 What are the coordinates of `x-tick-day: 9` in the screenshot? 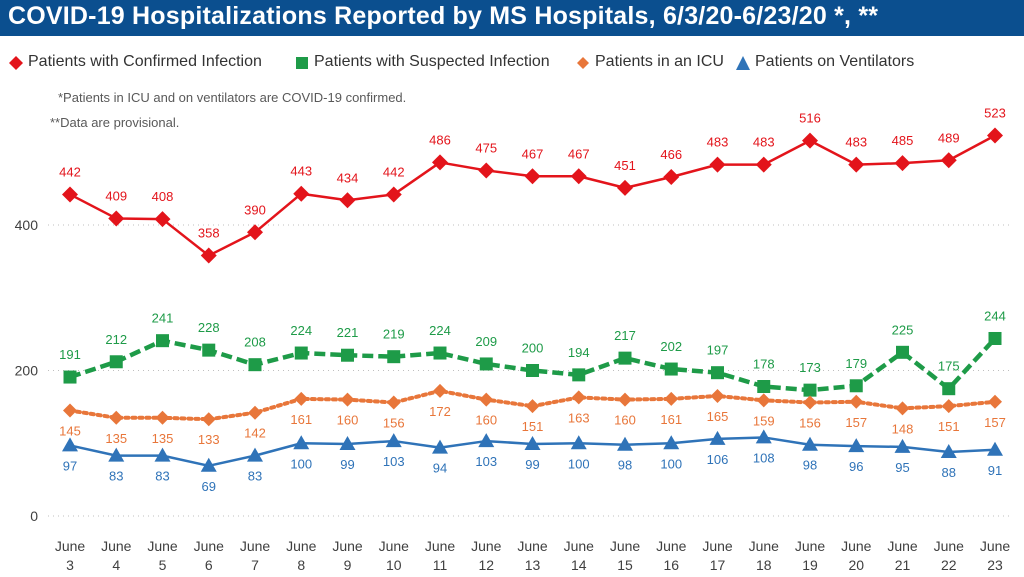 It's located at (348, 565).